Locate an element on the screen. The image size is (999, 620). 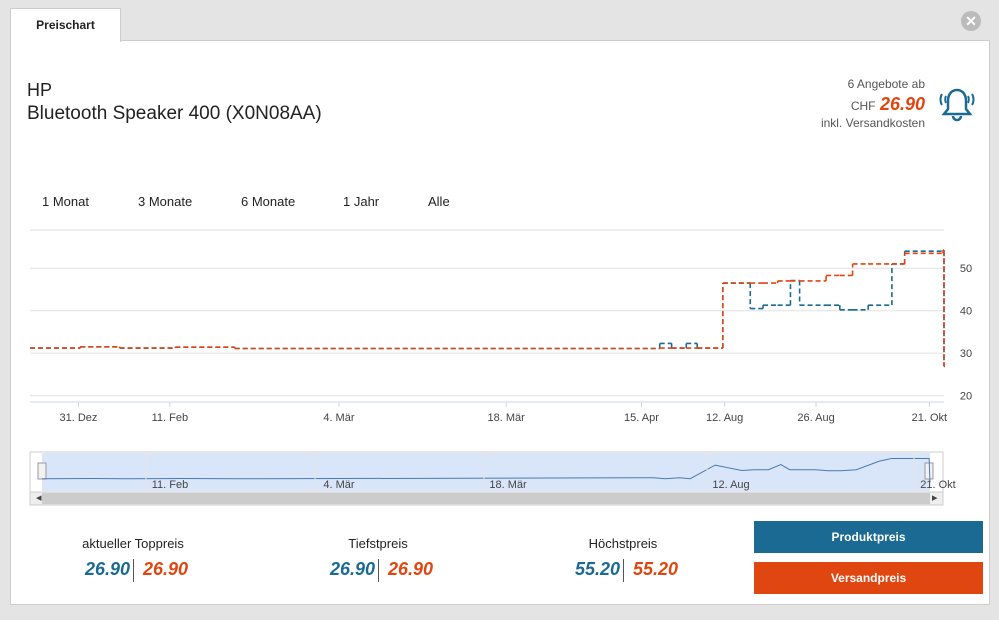
range-button: Alle is located at coordinates (439, 201).